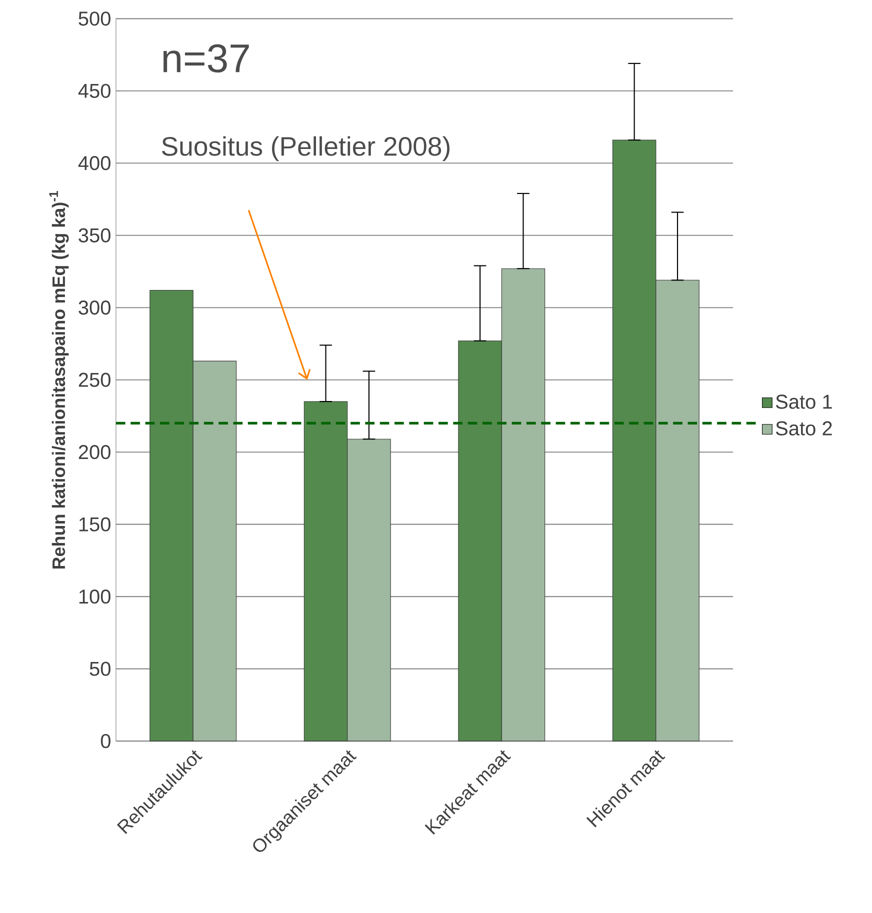 The height and width of the screenshot is (913, 872). What do you see at coordinates (206, 58) in the screenshot?
I see `annotation: n=37` at bounding box center [206, 58].